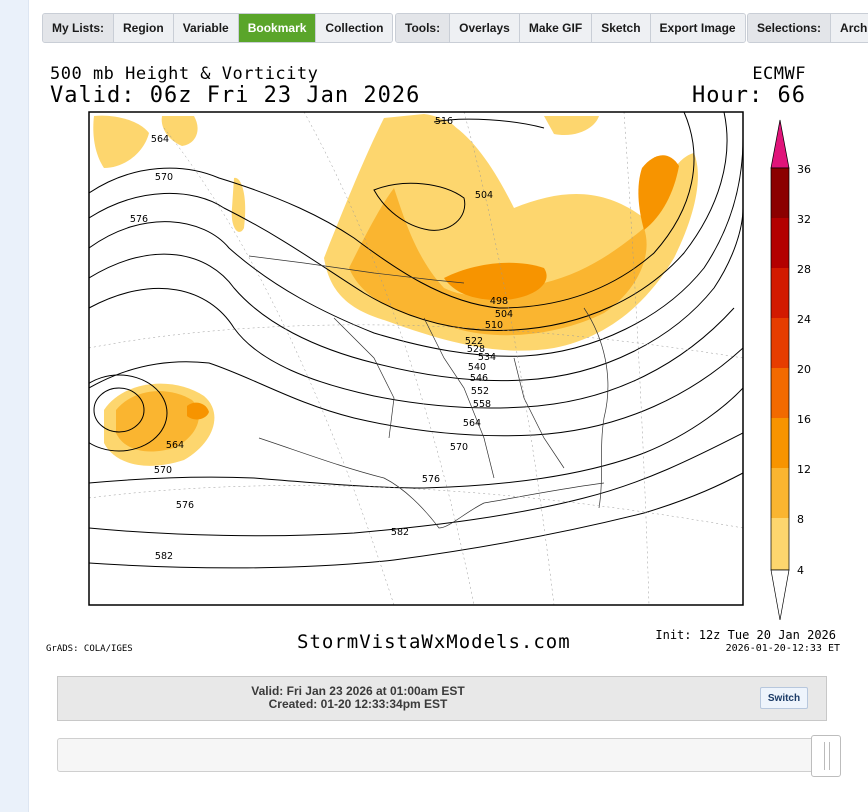 This screenshot has width=868, height=812. Describe the element at coordinates (800, 519) in the screenshot. I see `colorbar-tick: 8` at that location.